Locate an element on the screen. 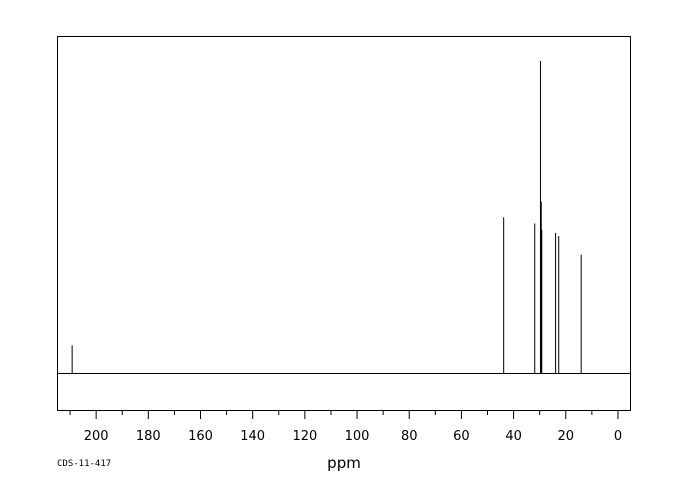 The height and width of the screenshot is (500, 680). x-axis-tick-labels: 200 180 160 140 120 100 80 60 40 20 0 is located at coordinates (353, 436).